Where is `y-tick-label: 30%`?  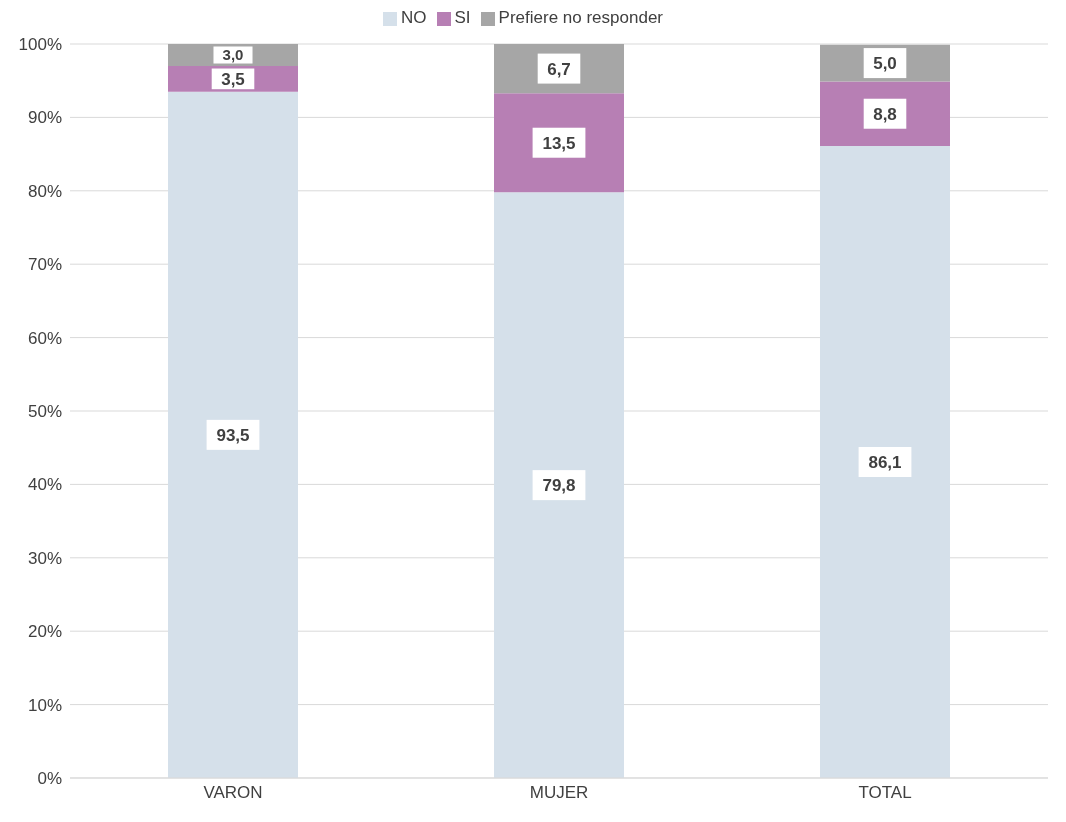 y-tick-label: 30% is located at coordinates (44, 558).